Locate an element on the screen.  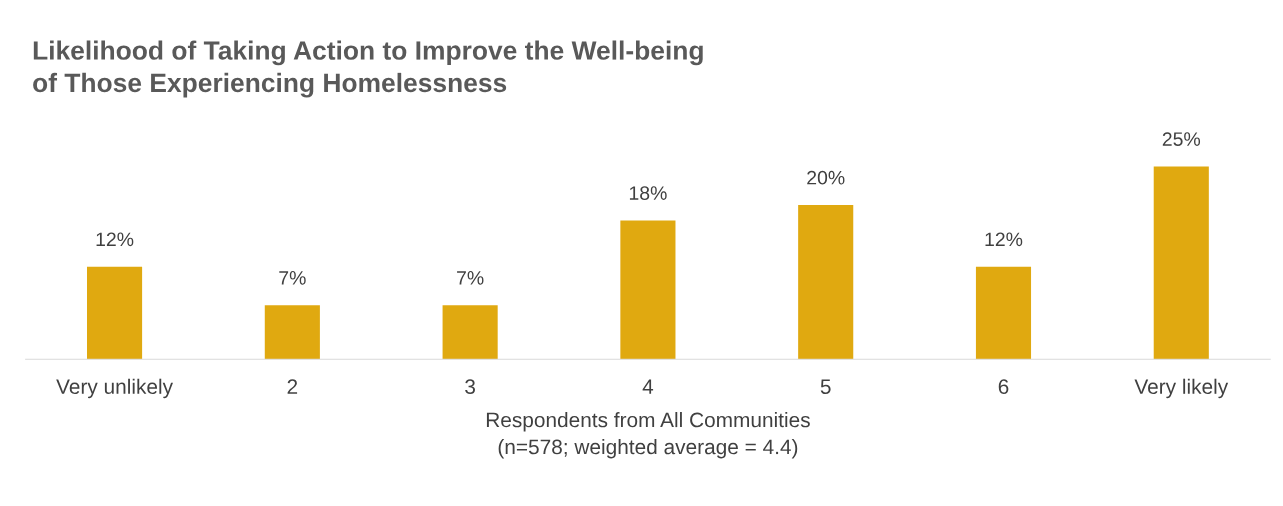
x-tick-label: 3 is located at coordinates (470, 387).